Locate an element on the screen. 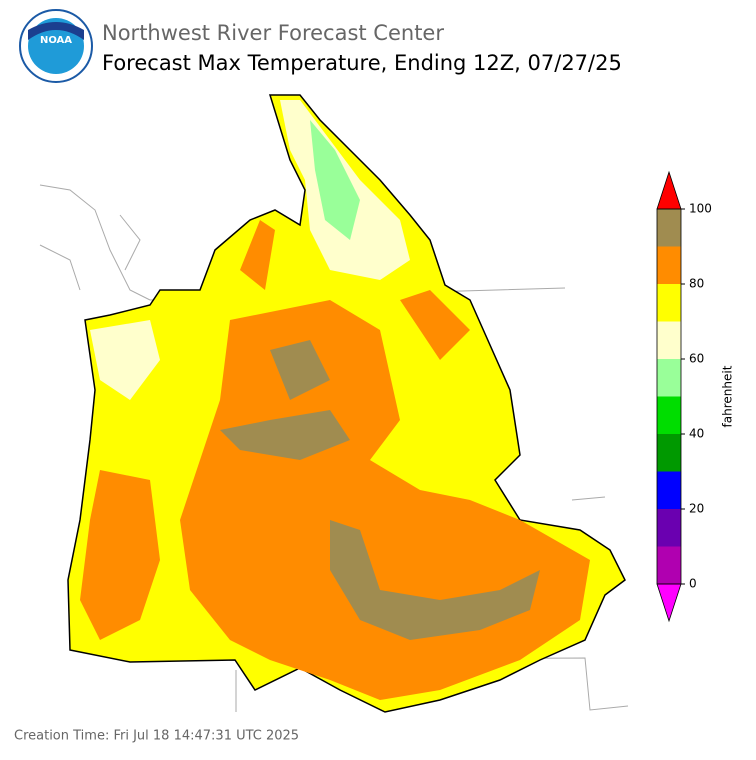  colorbar-frame is located at coordinates (669, 396).